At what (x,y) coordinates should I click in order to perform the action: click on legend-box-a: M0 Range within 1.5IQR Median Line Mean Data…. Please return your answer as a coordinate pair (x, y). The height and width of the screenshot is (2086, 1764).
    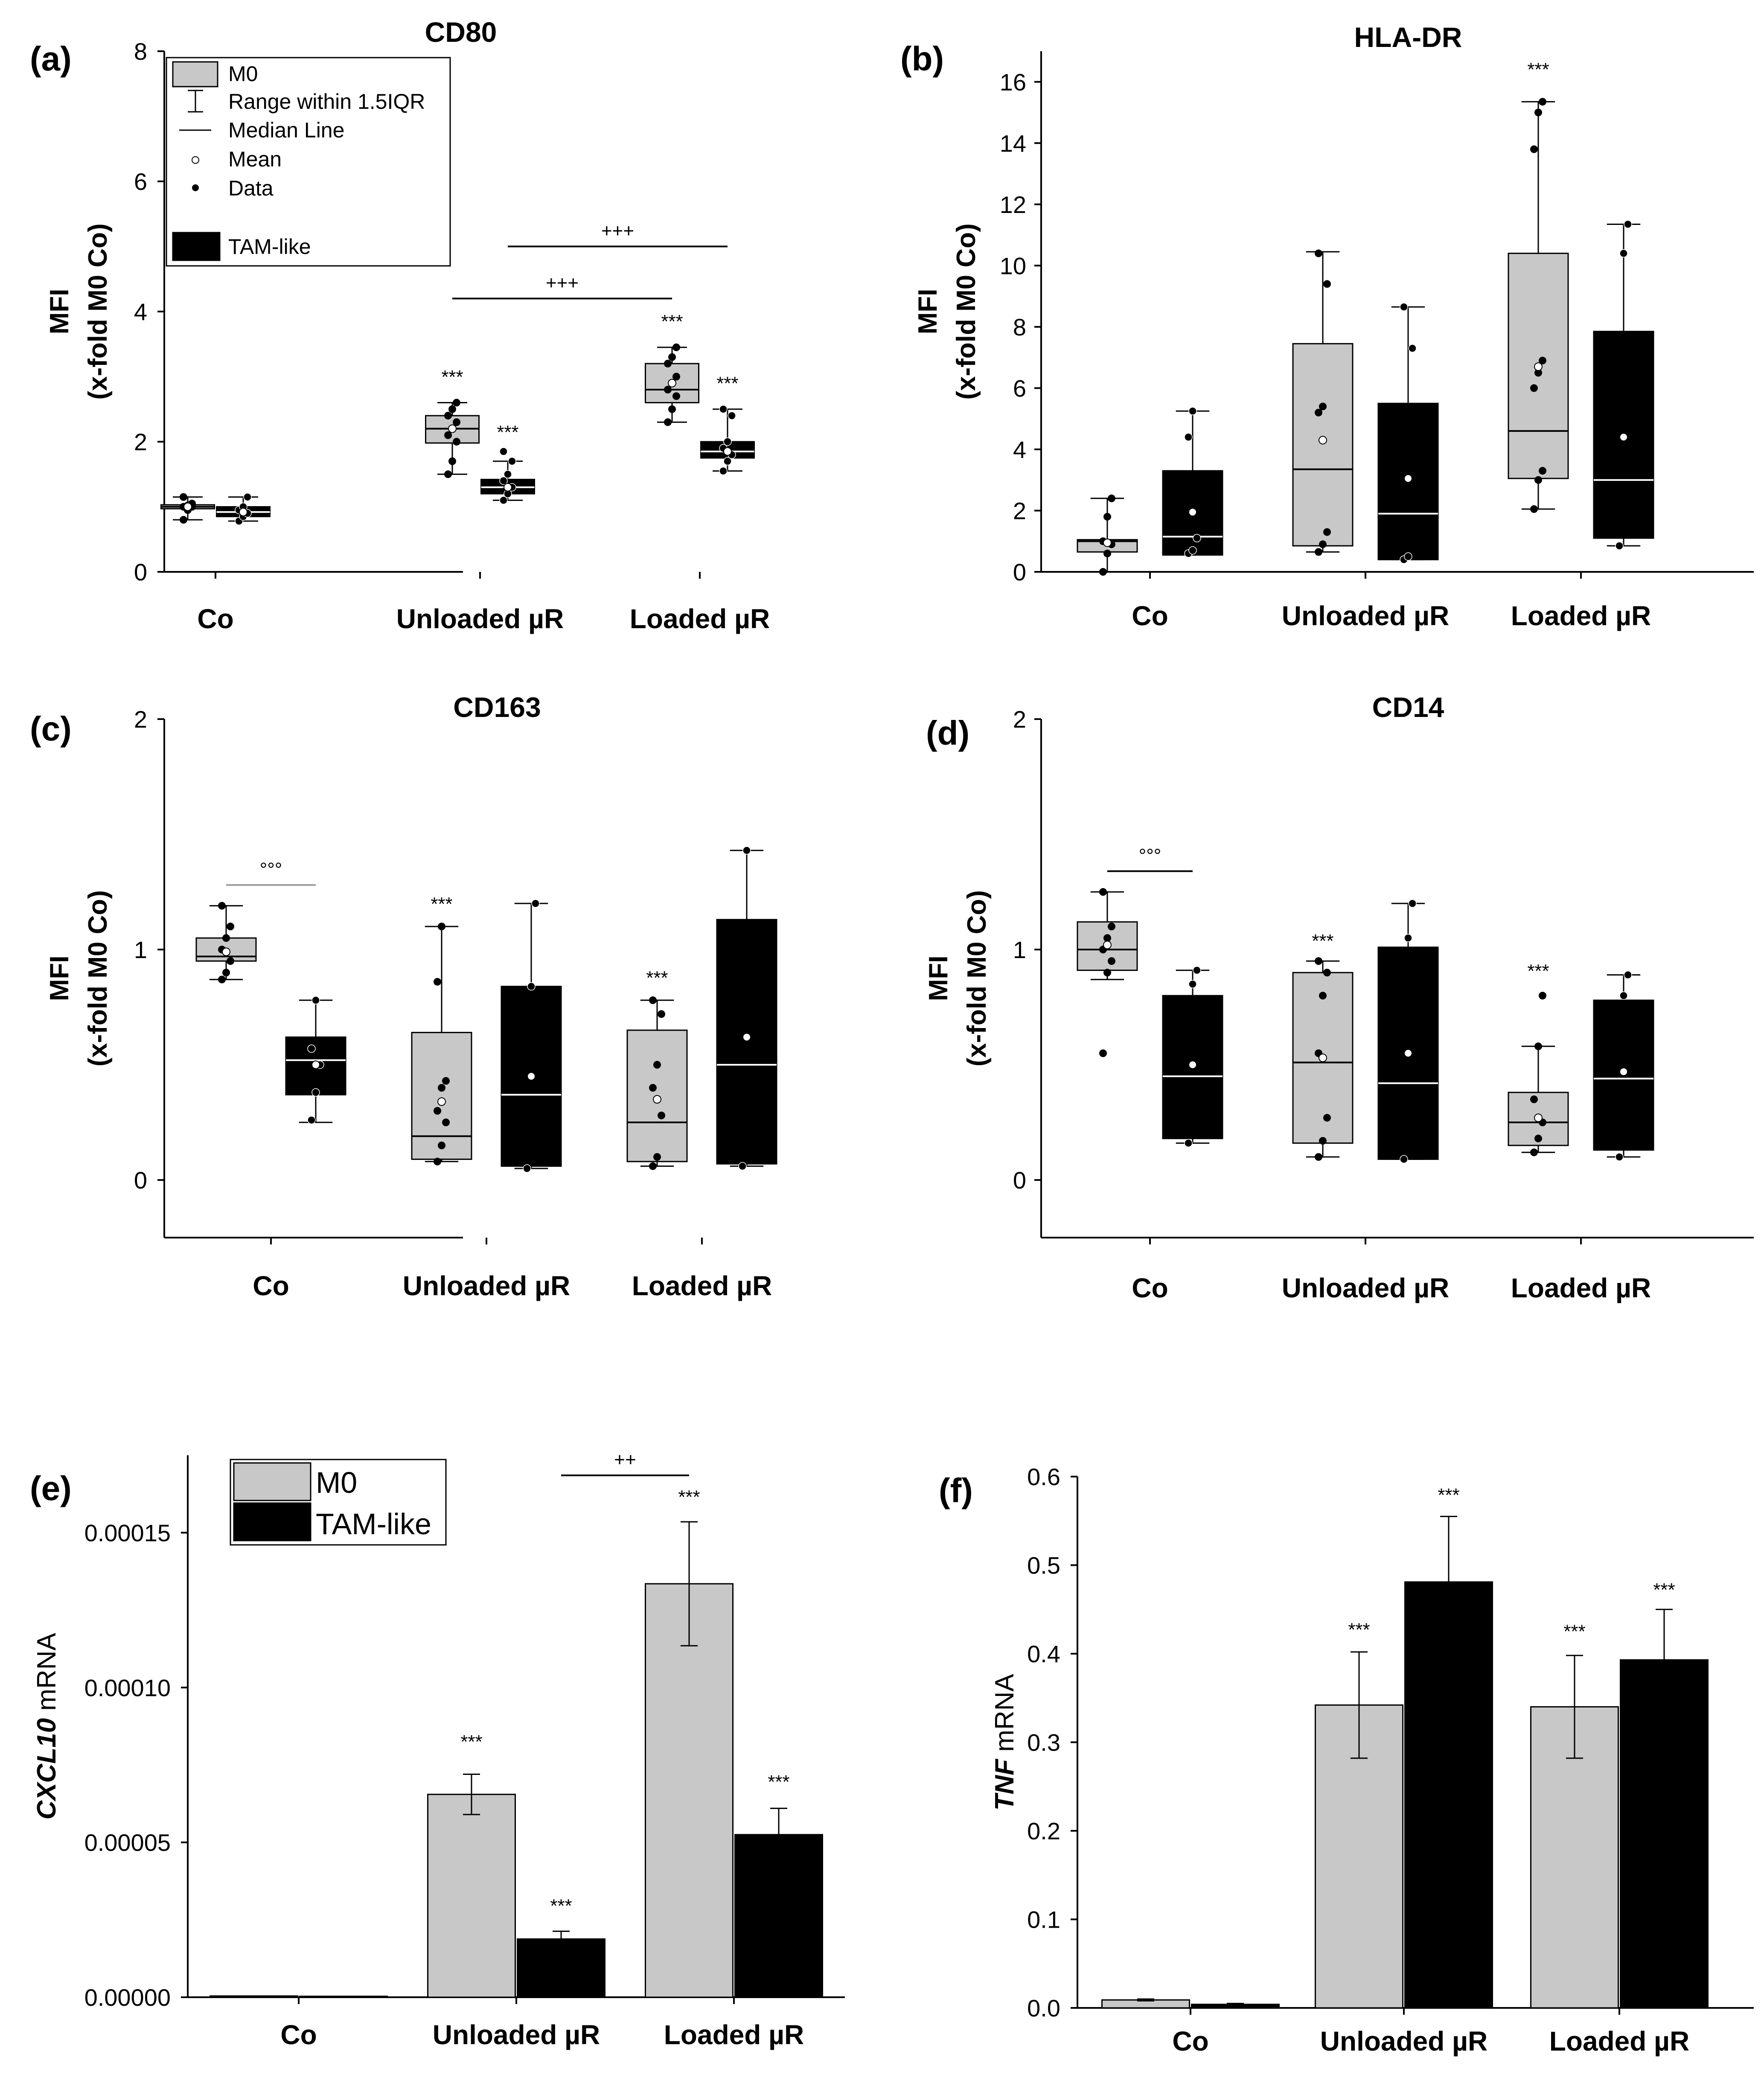
    Looking at the image, I should click on (309, 162).